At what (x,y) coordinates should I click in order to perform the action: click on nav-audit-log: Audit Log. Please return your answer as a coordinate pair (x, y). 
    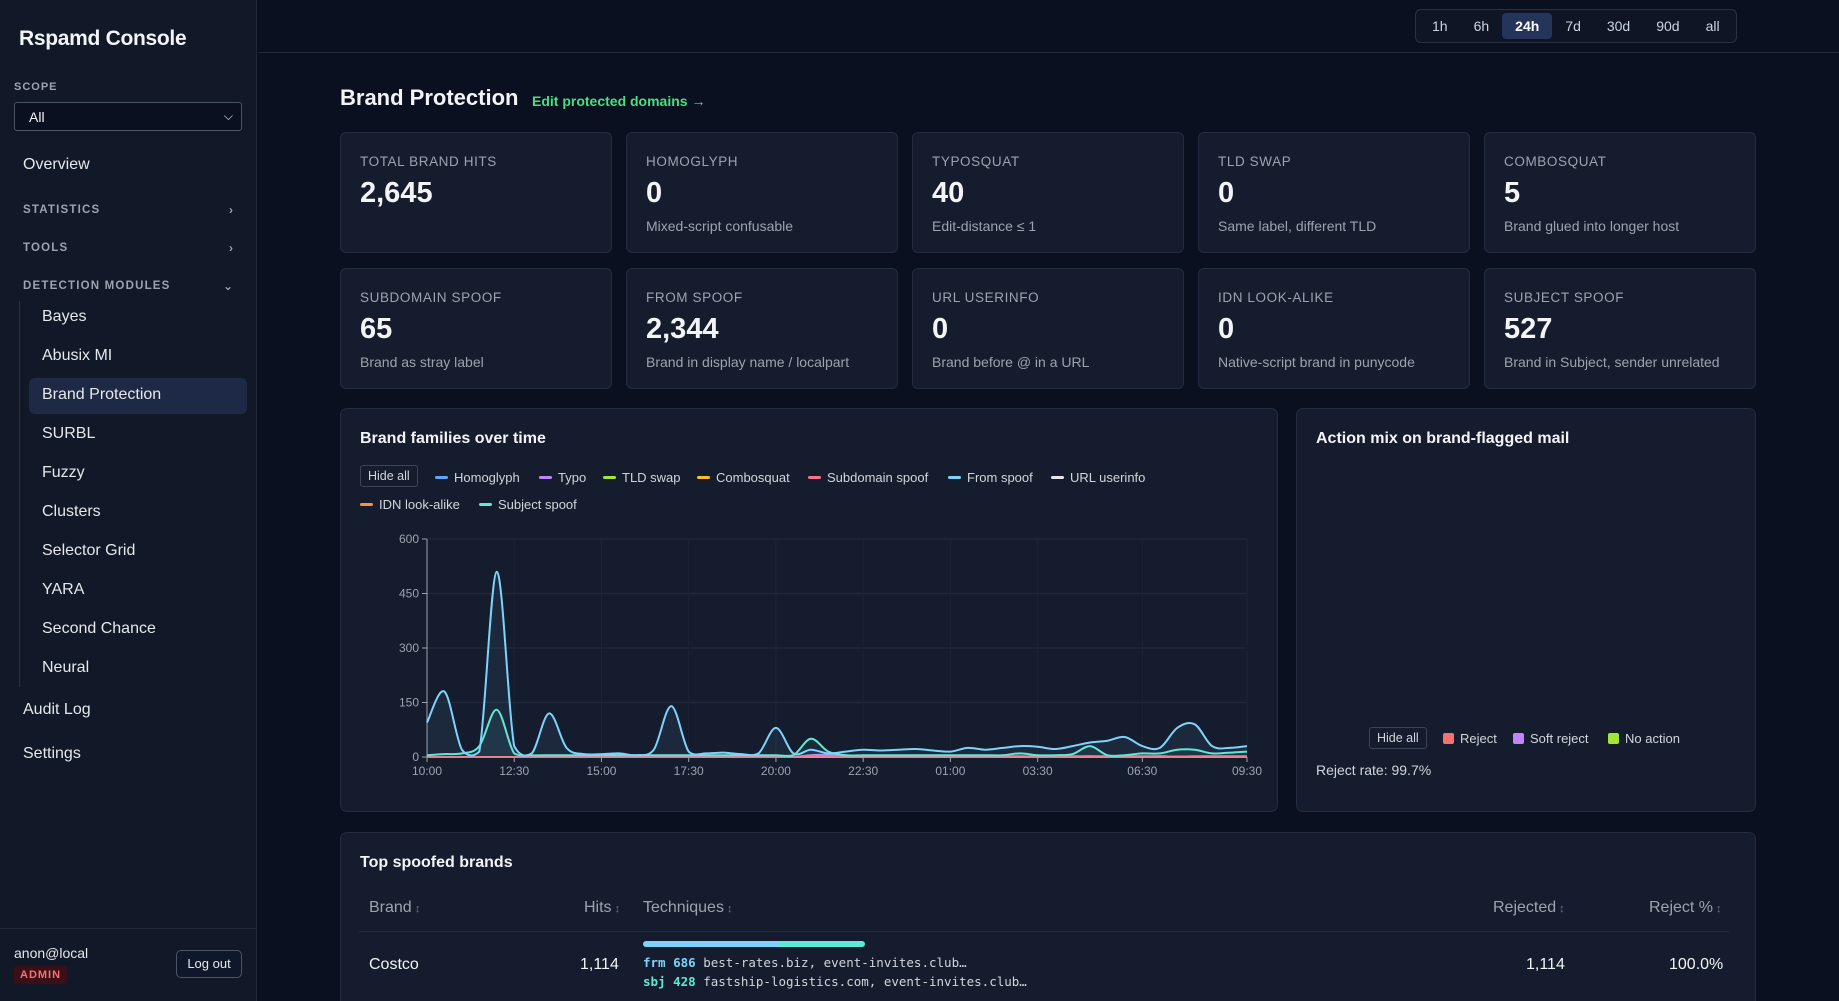
    Looking at the image, I should click on (57, 709).